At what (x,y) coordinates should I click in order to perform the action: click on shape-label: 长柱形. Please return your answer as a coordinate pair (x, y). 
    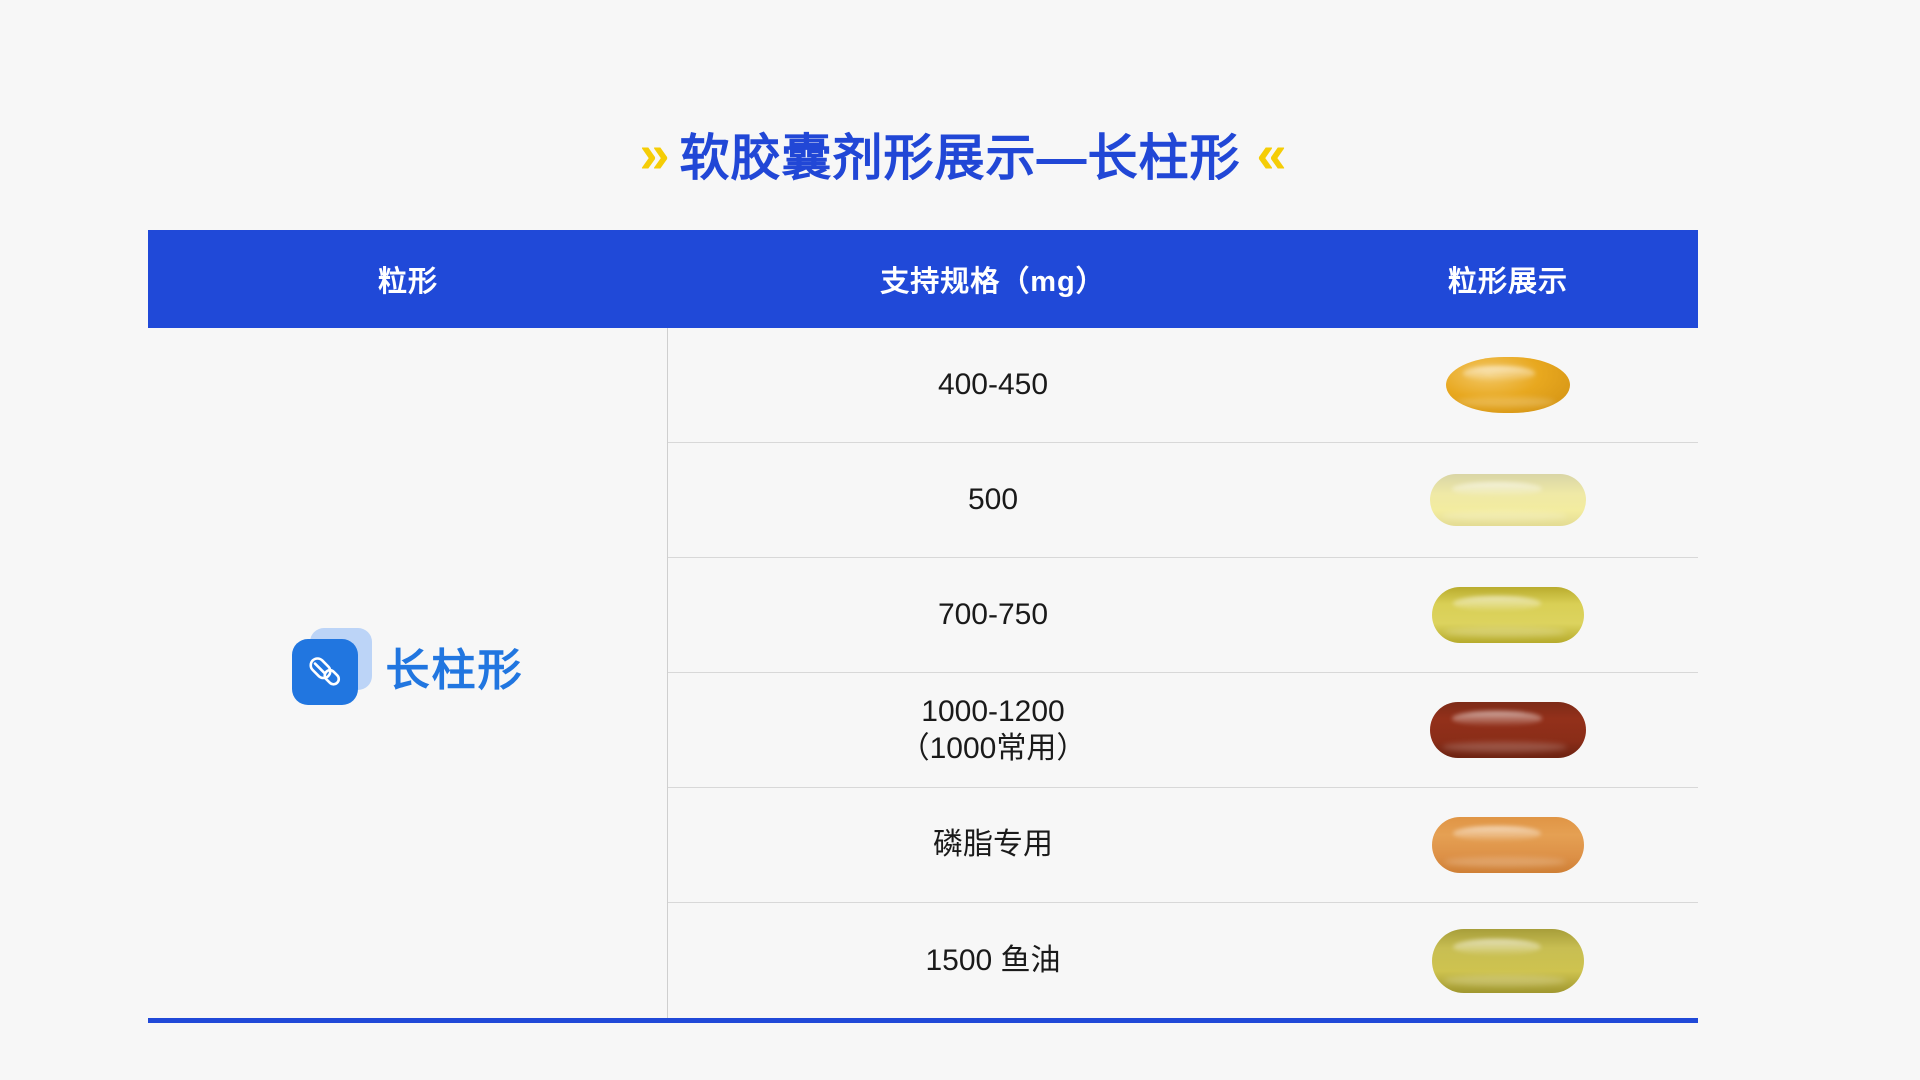
    Looking at the image, I should click on (454, 670).